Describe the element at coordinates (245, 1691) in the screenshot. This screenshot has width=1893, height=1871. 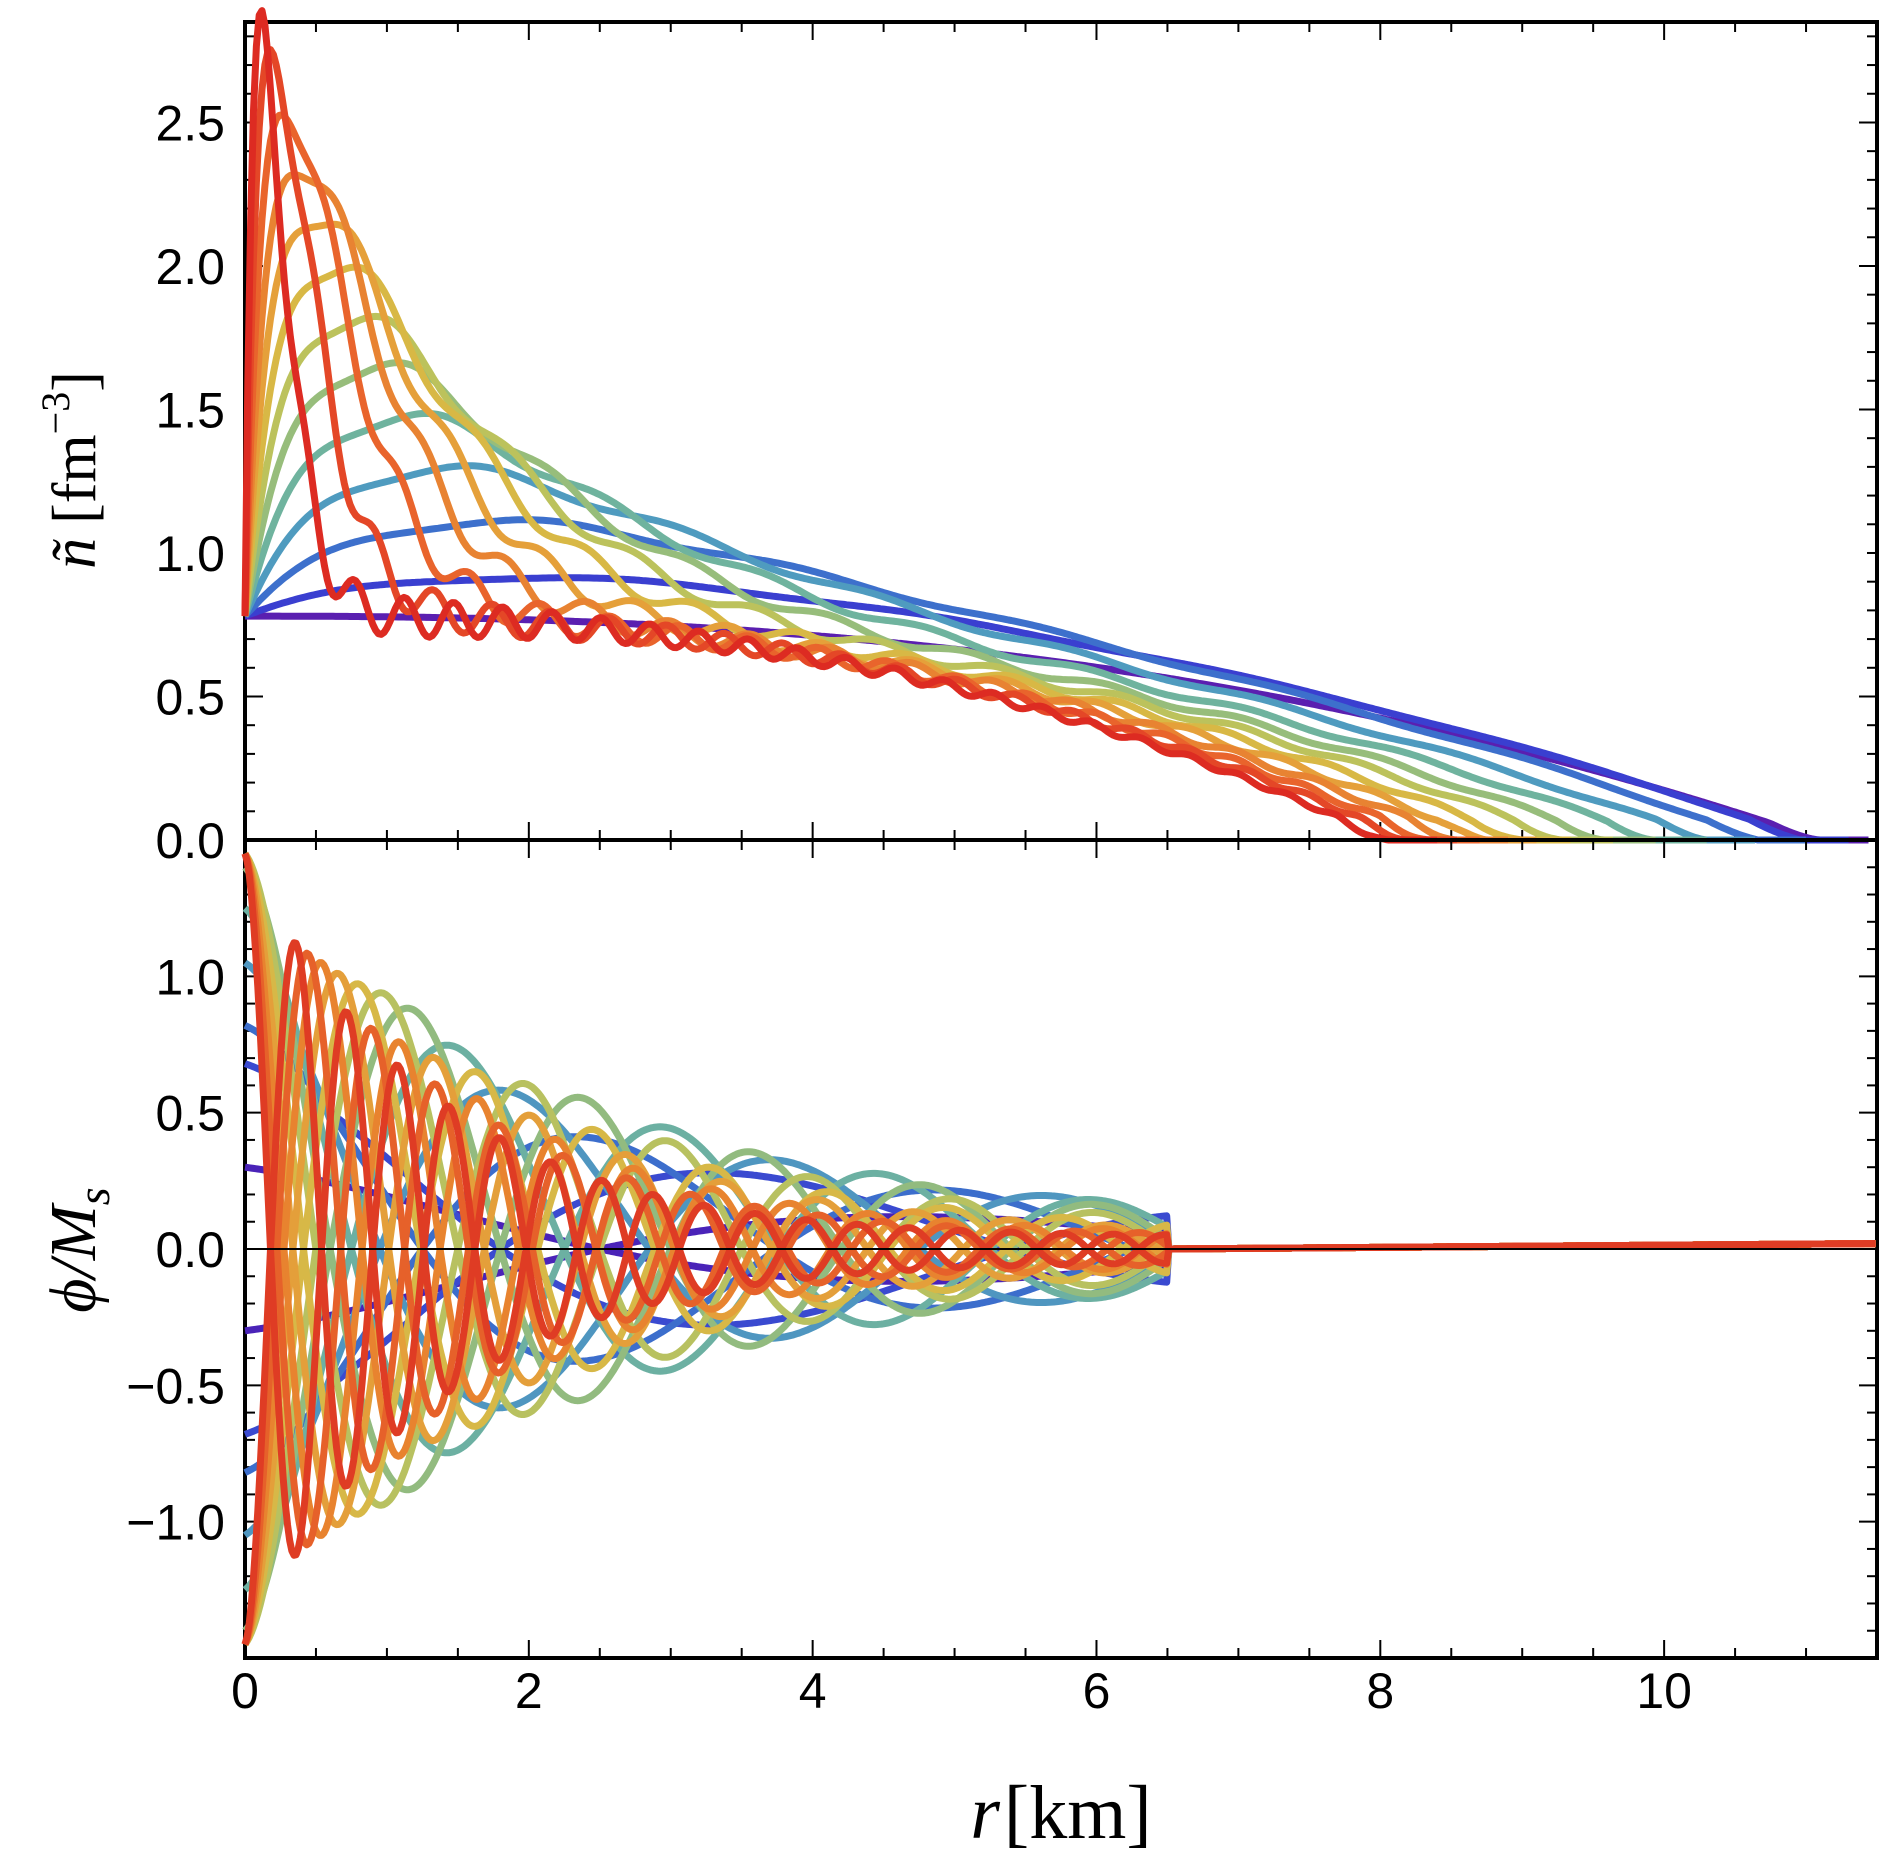
I see `x-tick-label: 0` at that location.